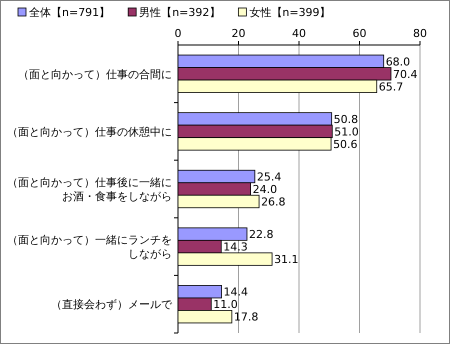 The width and height of the screenshot is (450, 344). What do you see at coordinates (261, 235) in the screenshot?
I see `data-label: 22.8` at bounding box center [261, 235].